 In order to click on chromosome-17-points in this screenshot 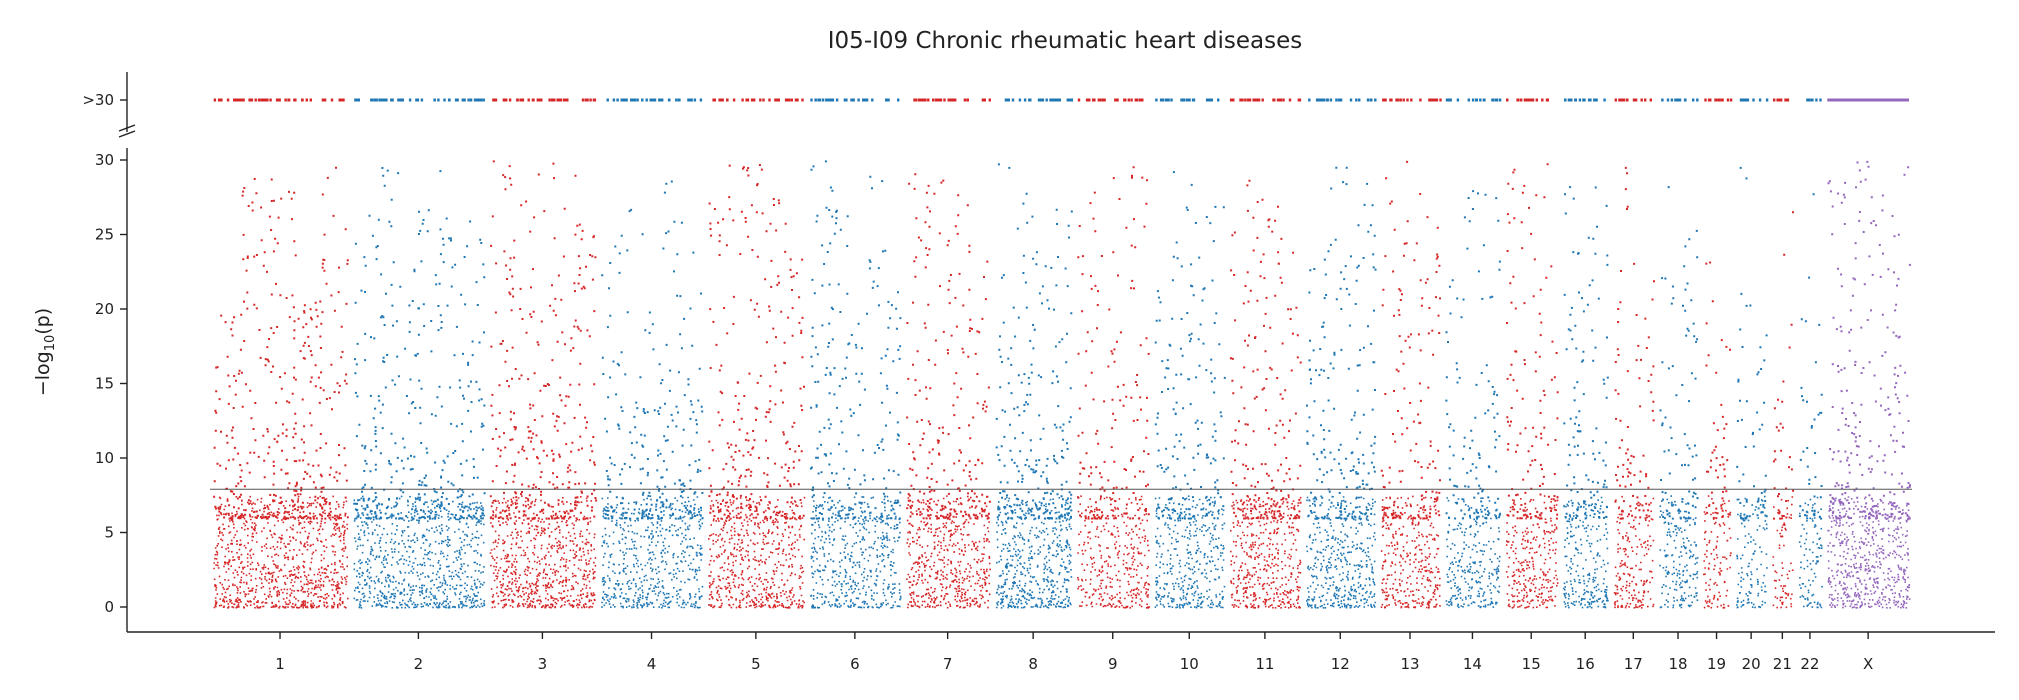, I will do `click(1634, 387)`.